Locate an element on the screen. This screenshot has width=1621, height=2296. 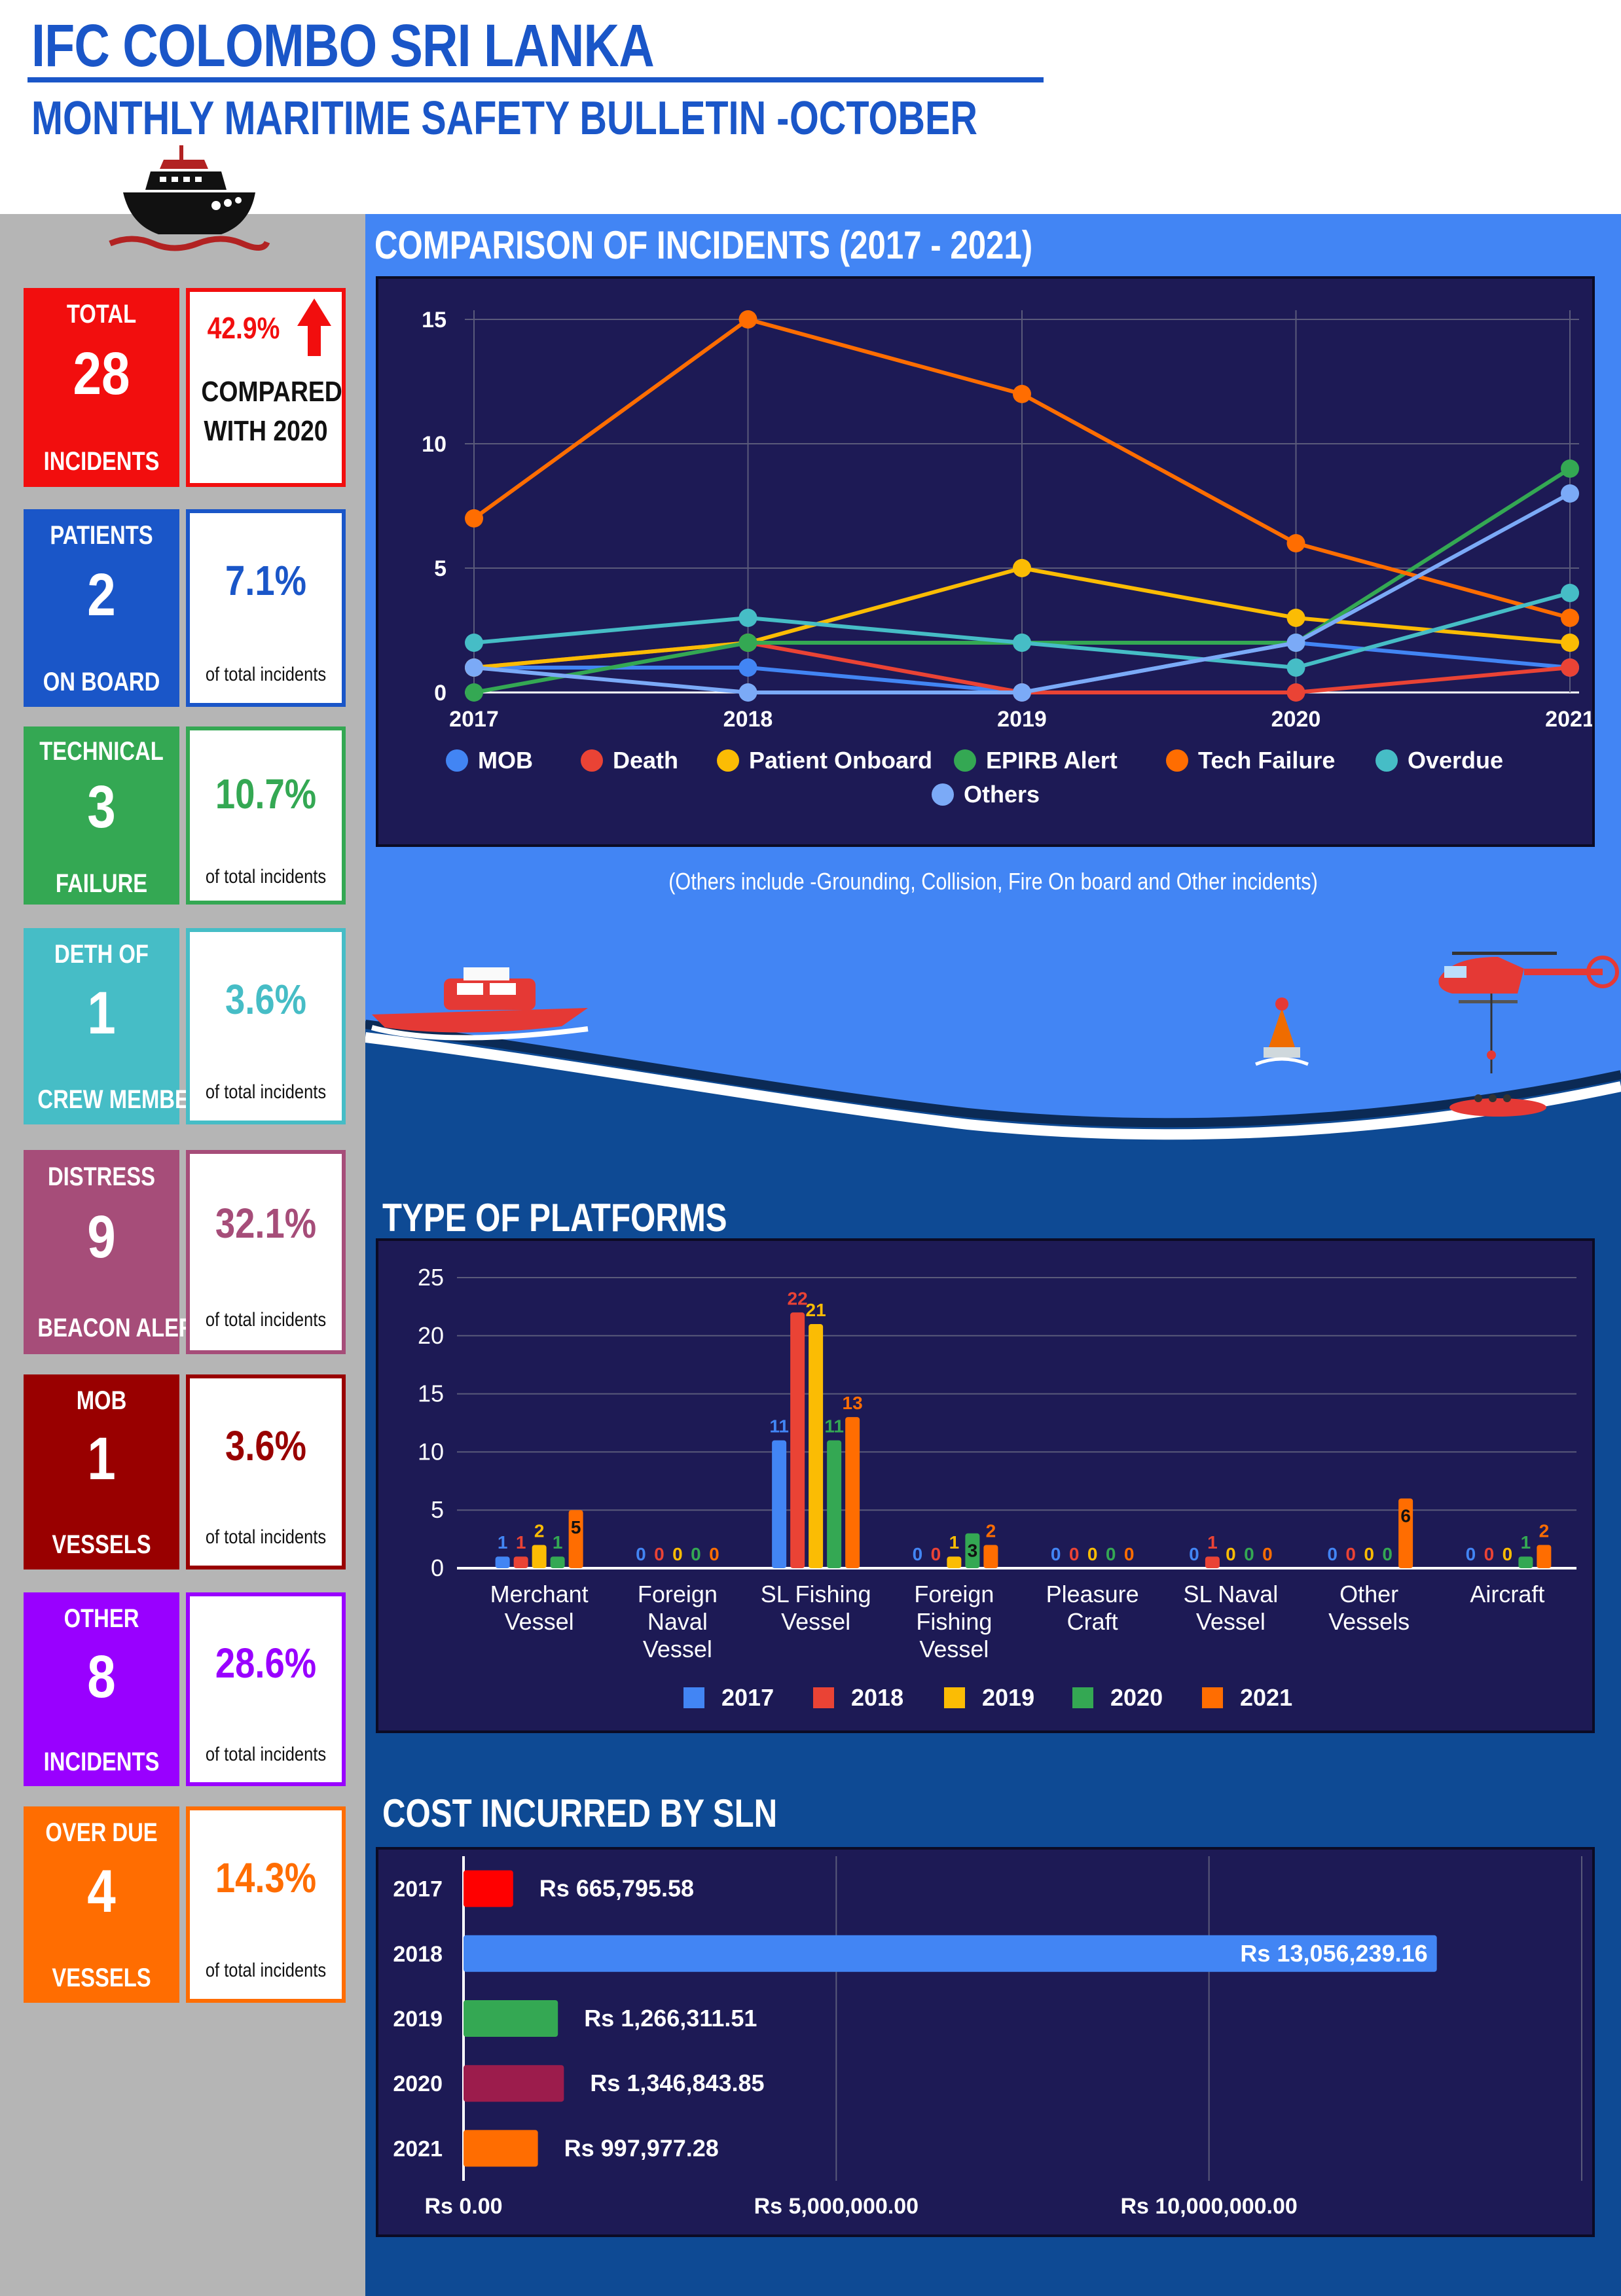
page-title: IFC COLOMBO SRI LANKA is located at coordinates (343, 45).